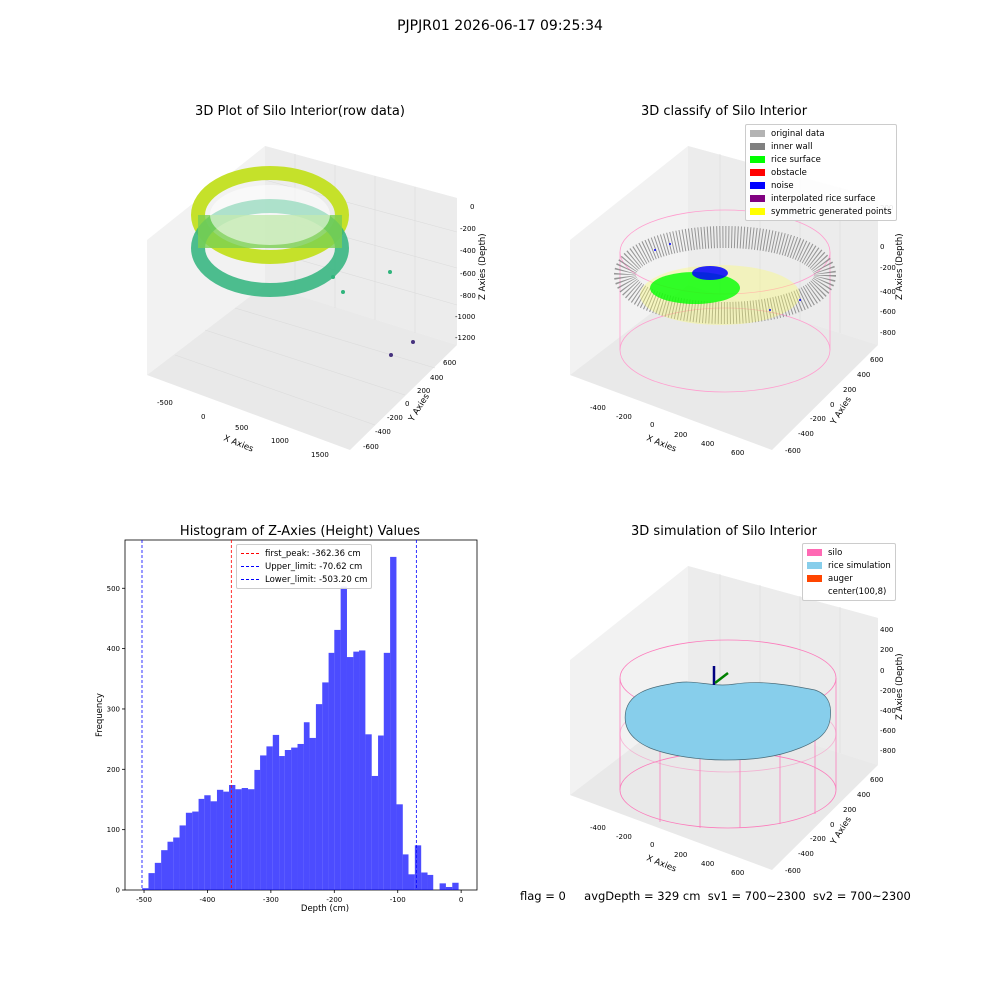 This screenshot has height=1000, width=1000. I want to click on y-tick-label: 0, so click(118, 891).